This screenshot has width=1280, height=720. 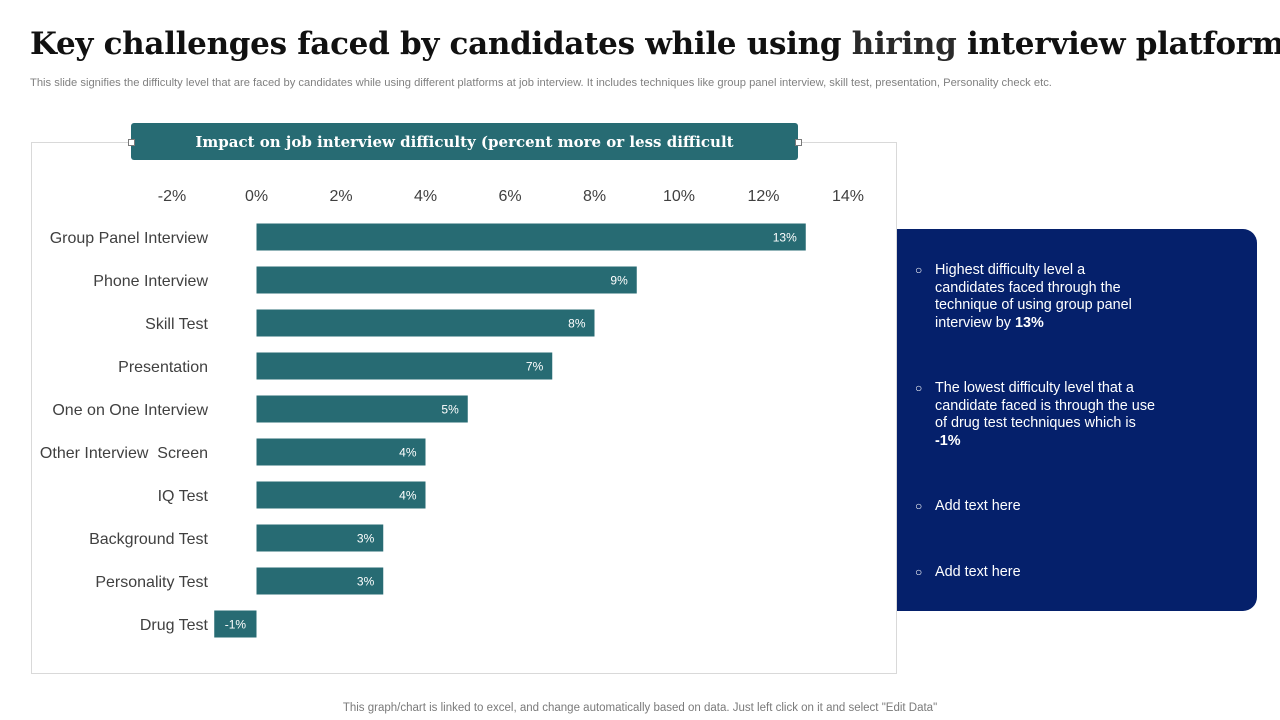 What do you see at coordinates (848, 196) in the screenshot?
I see `x-tick-label: 14%` at bounding box center [848, 196].